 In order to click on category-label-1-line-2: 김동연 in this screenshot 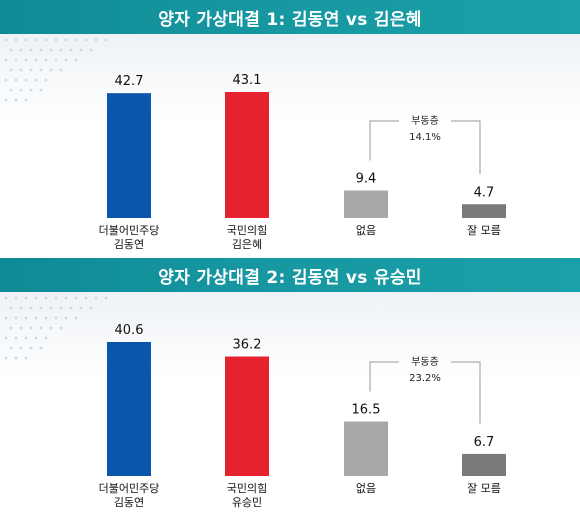, I will do `click(129, 244)`.